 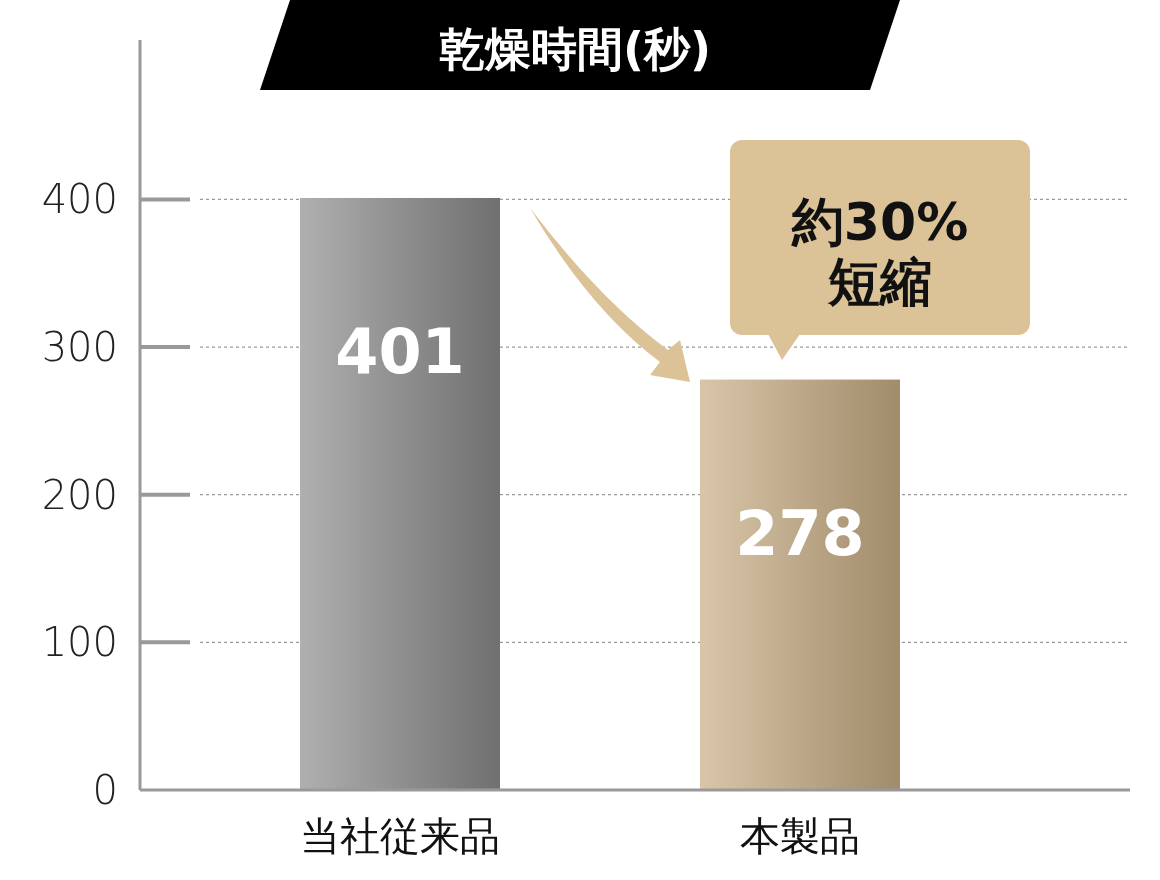 I want to click on chart-title: 乾燥時間(秒), so click(x=575, y=49).